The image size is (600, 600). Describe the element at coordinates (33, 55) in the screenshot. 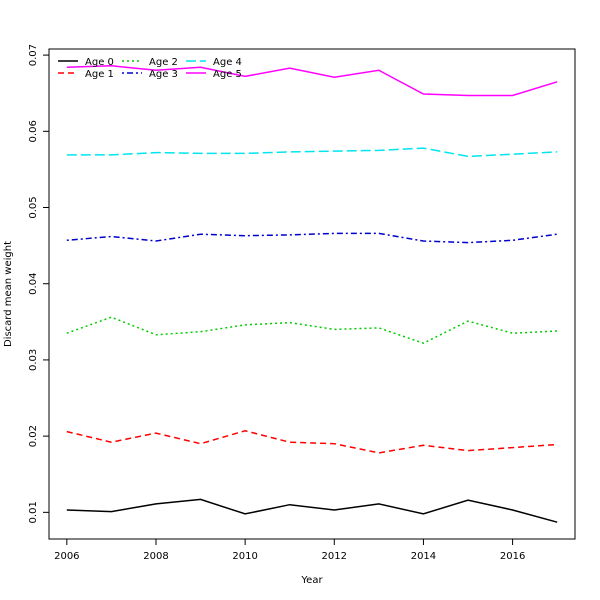

I see `y-tick-label-6: 0.07` at that location.